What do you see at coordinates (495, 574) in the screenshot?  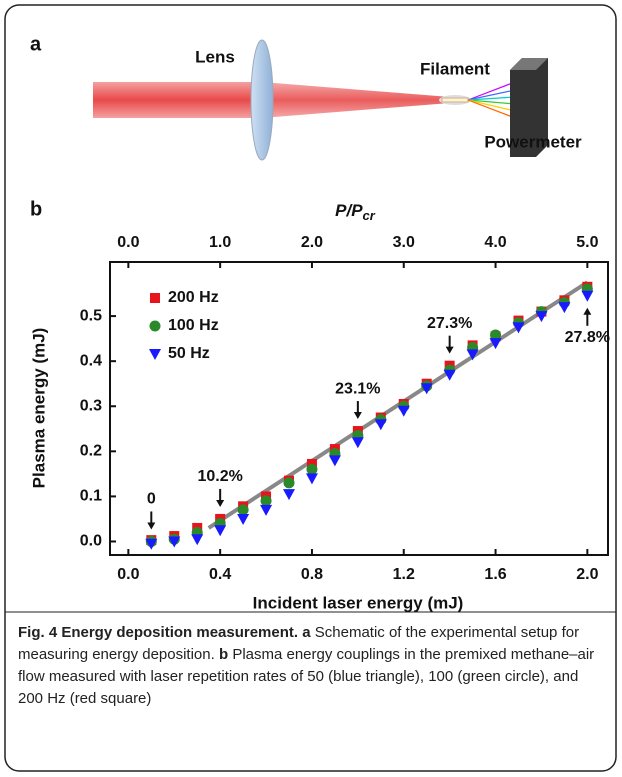 I see `x-tick-label: 1.6` at bounding box center [495, 574].